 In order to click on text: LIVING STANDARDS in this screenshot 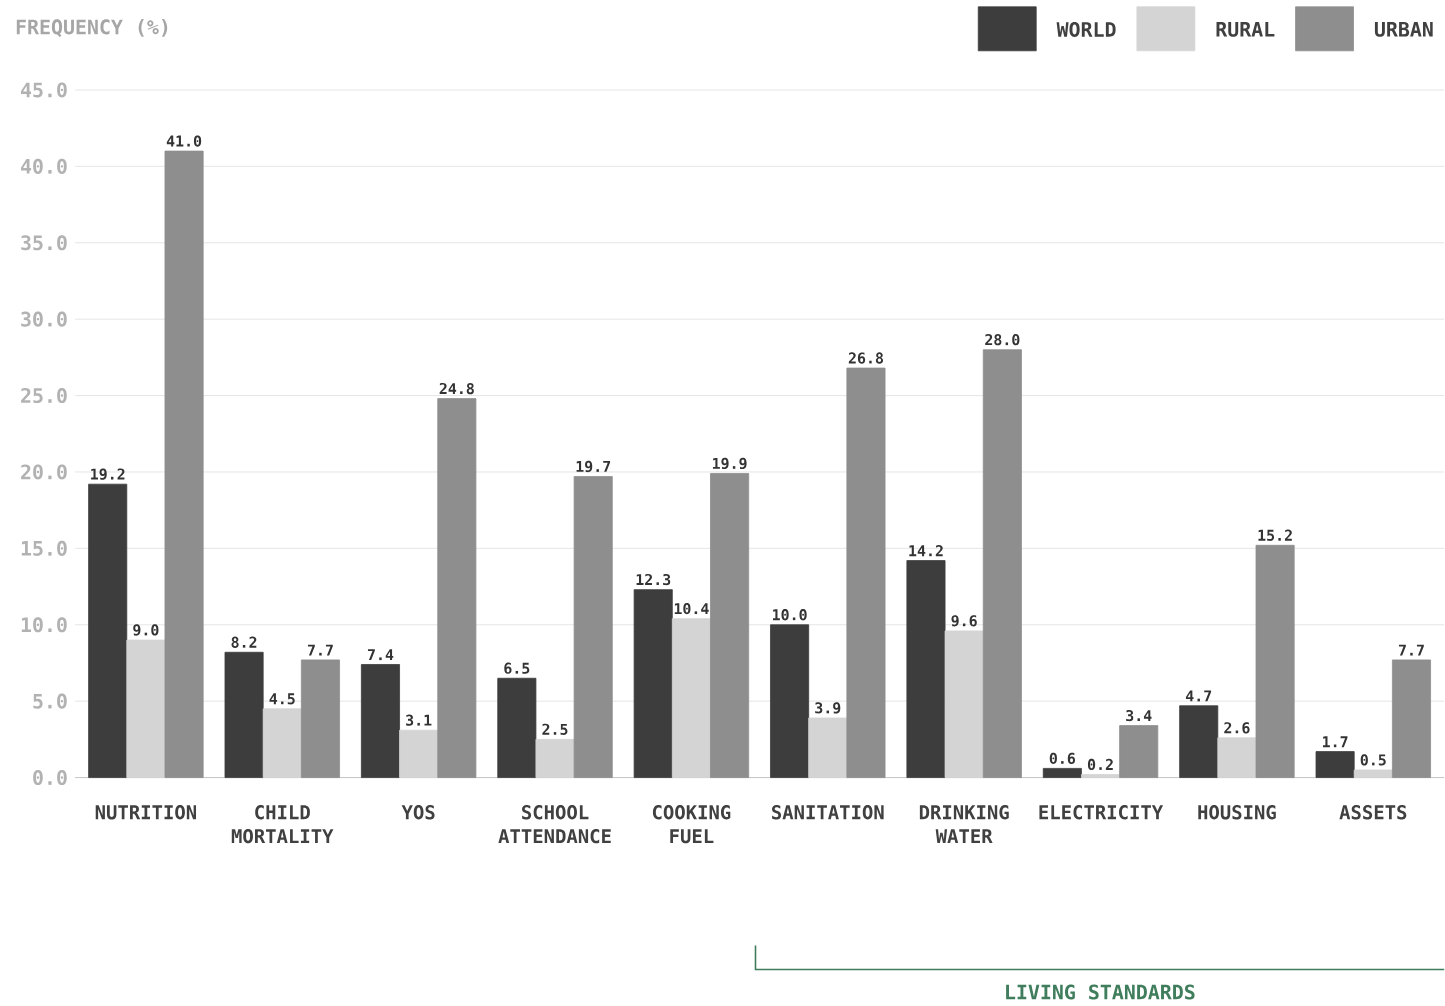, I will do `click(1100, 992)`.